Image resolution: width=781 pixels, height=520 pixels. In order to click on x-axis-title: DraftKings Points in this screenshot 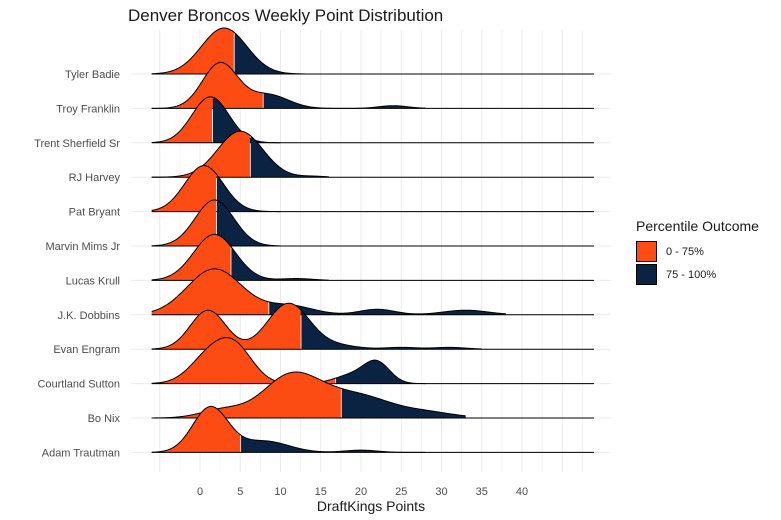, I will do `click(371, 506)`.